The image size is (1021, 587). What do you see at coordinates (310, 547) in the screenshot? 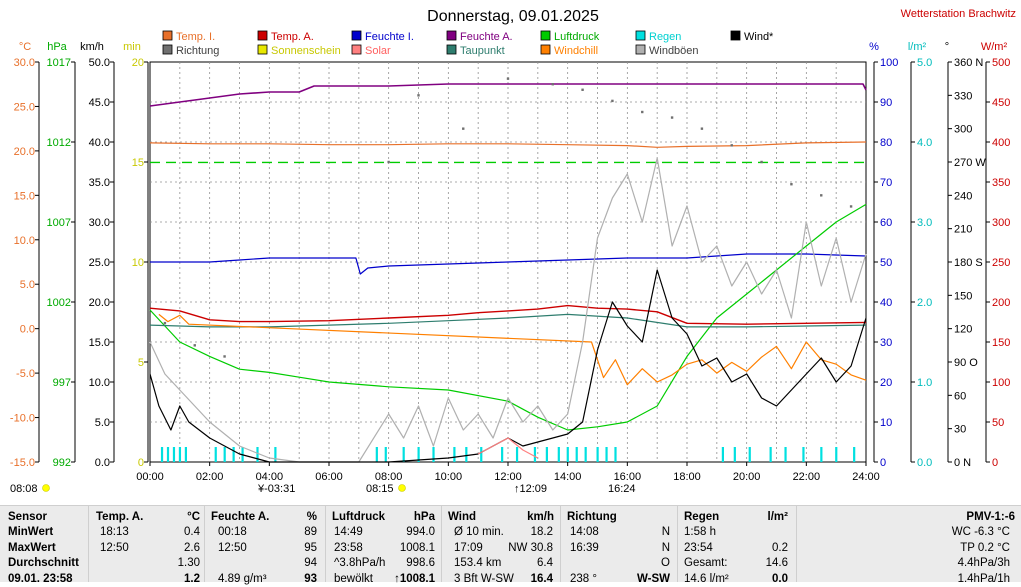
I see `table-cell: 95` at bounding box center [310, 547].